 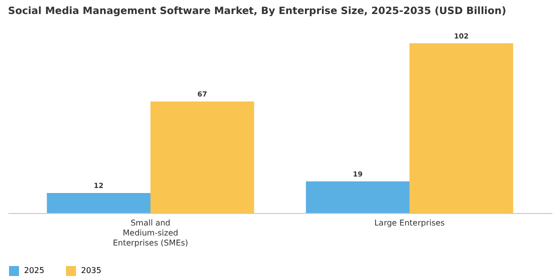 What do you see at coordinates (150, 233) in the screenshot?
I see `x-tick-label: Small and Medium-sized Enterprises (SMEs)` at bounding box center [150, 233].